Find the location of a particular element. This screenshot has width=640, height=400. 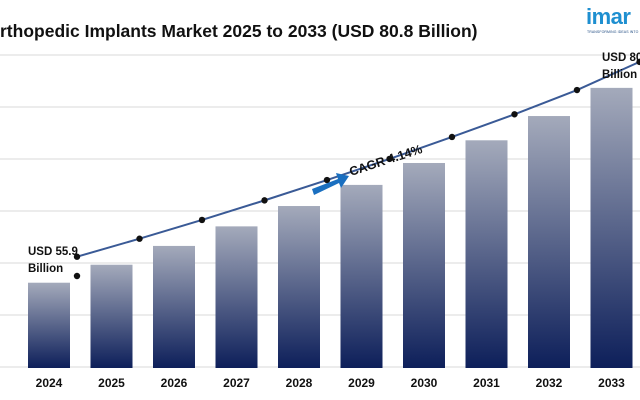

x-tick-label: 2027 is located at coordinates (236, 383).